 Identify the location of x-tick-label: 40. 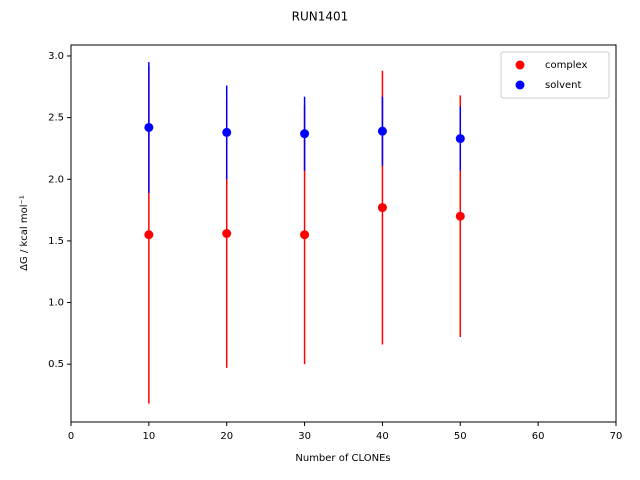
(382, 436).